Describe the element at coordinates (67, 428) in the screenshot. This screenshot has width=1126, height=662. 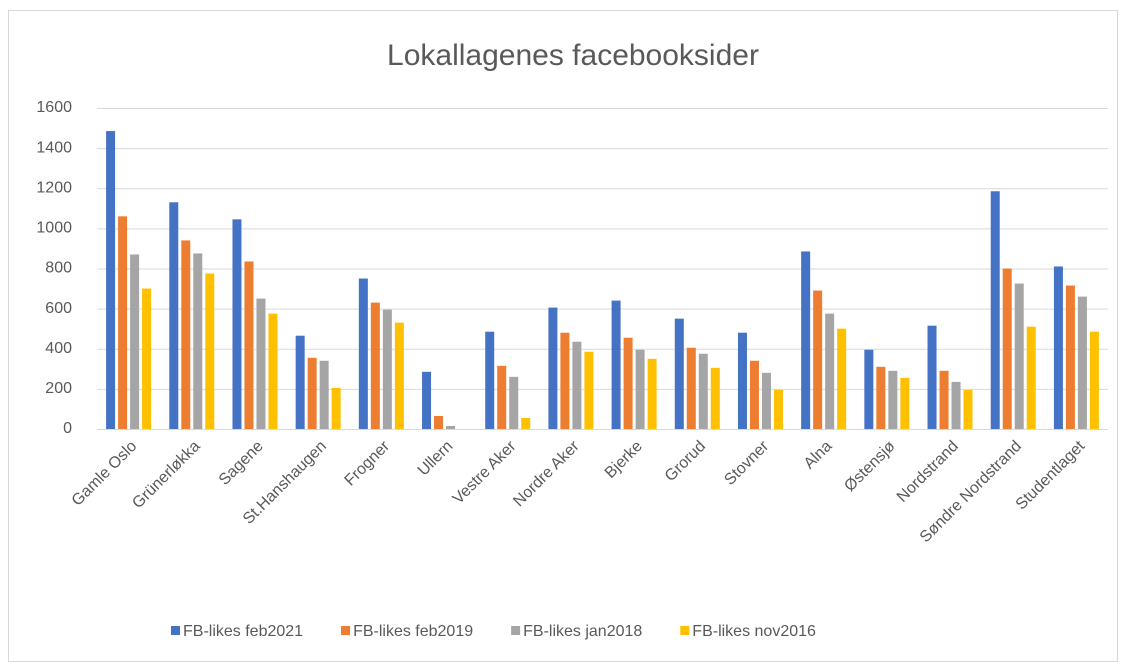
I see `y-tick-label: 0` at that location.